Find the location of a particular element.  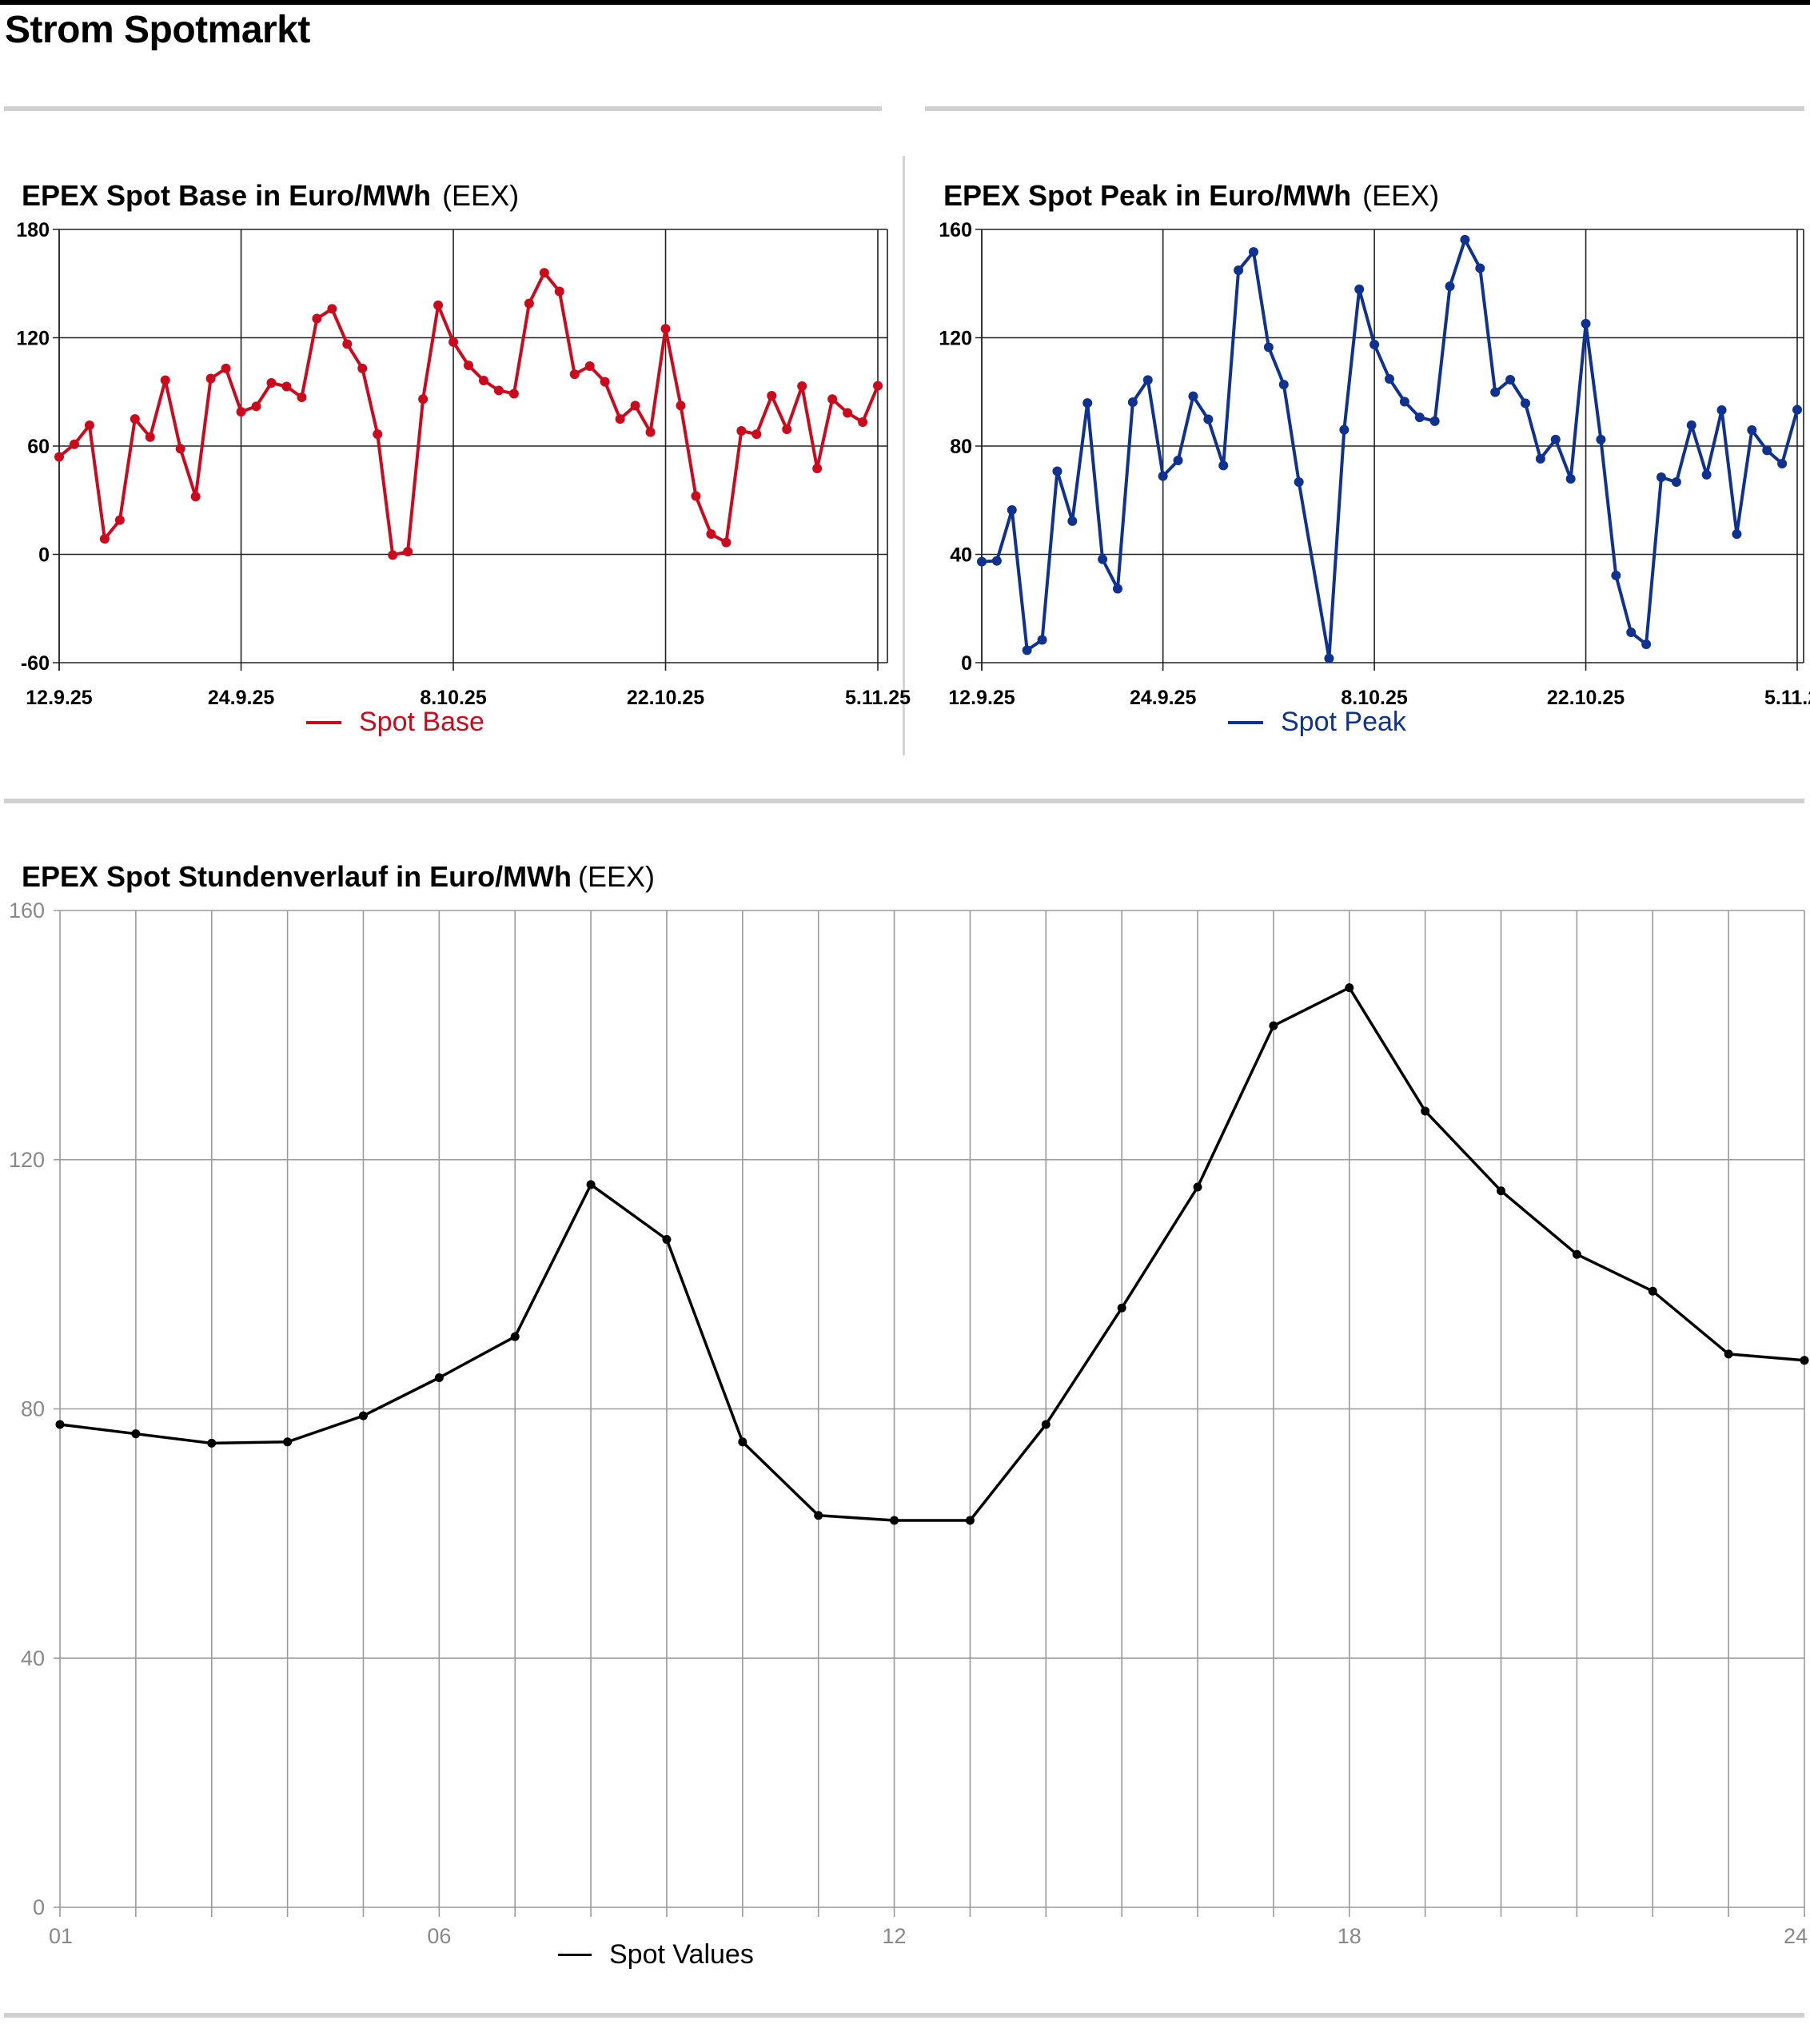

divider-left is located at coordinates (443, 108).